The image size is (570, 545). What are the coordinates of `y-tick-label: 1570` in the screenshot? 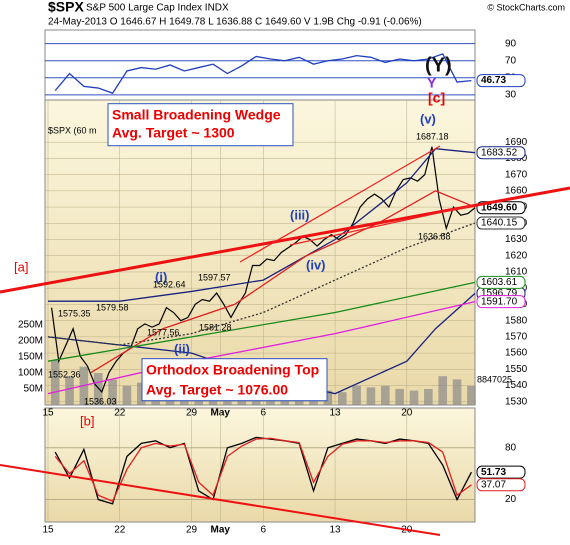 It's located at (516, 337).